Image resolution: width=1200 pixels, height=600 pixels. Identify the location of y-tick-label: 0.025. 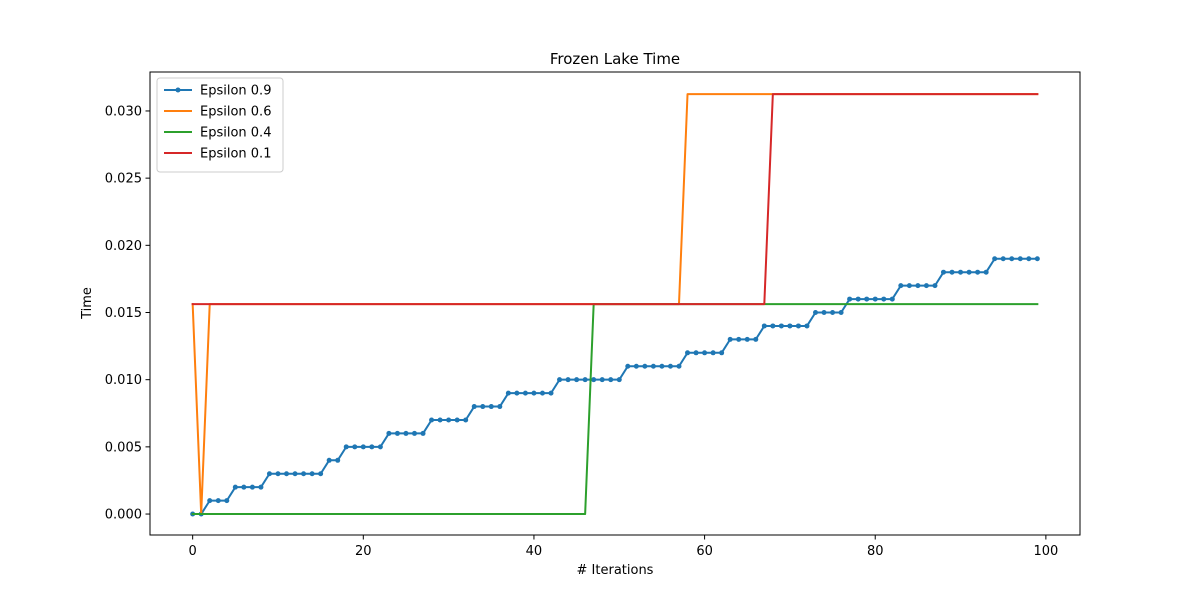
(123, 179).